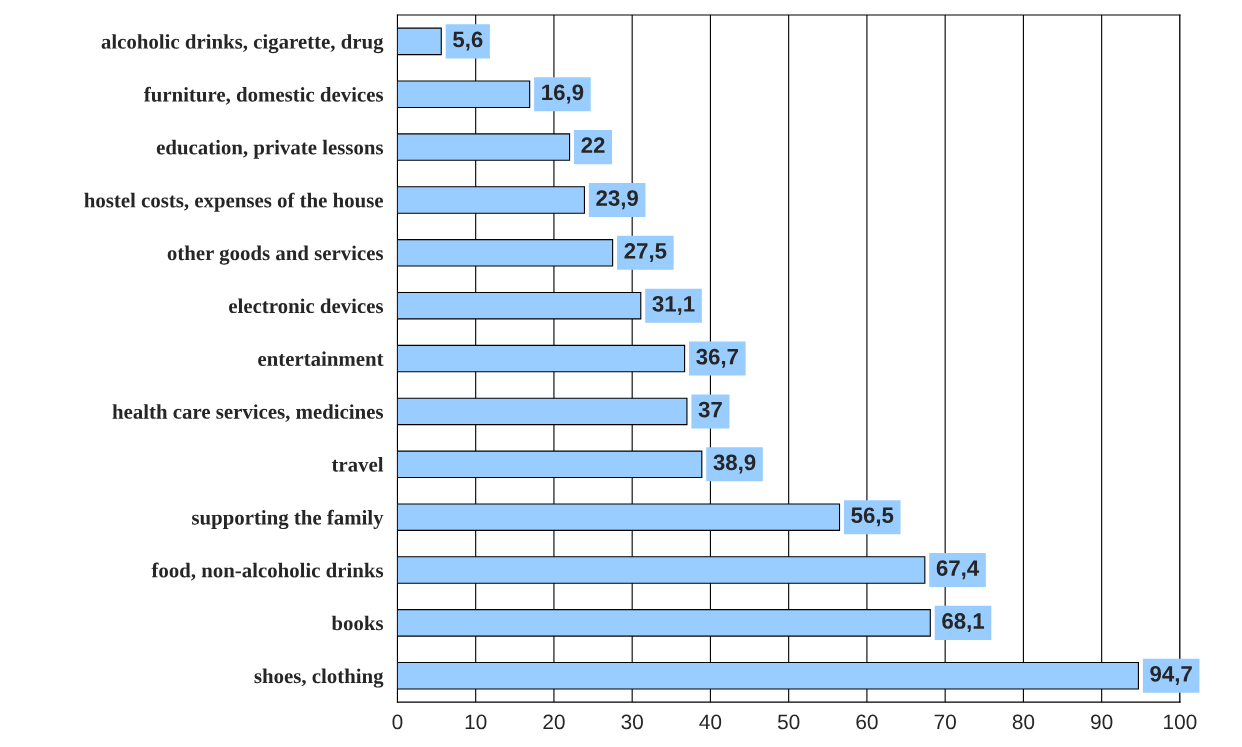 This screenshot has height=747, width=1242. Describe the element at coordinates (617, 200) in the screenshot. I see `data-label: 23,9` at that location.